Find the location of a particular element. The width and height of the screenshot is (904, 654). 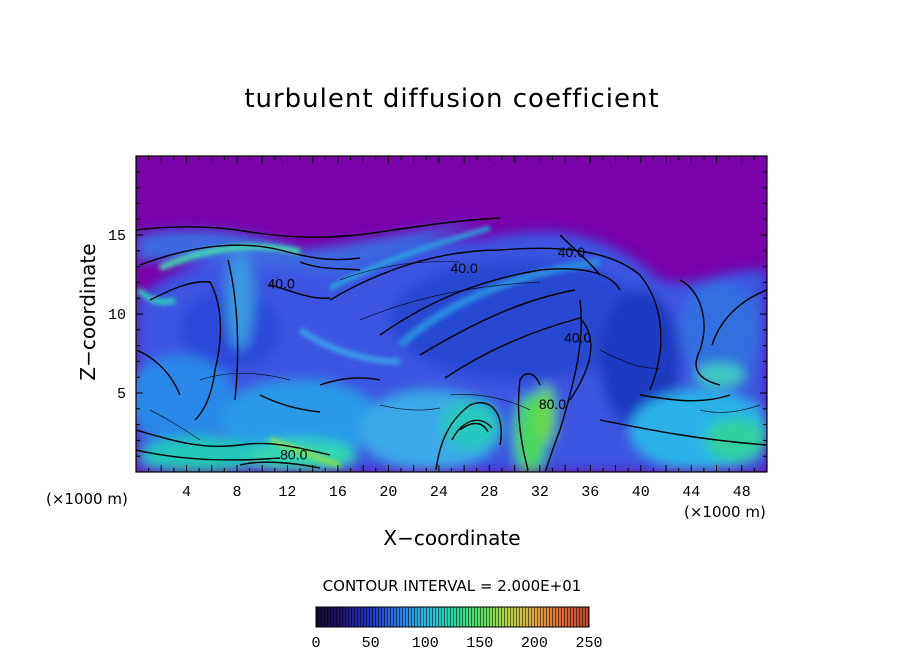

y-tick-label: 15 is located at coordinates (117, 236).